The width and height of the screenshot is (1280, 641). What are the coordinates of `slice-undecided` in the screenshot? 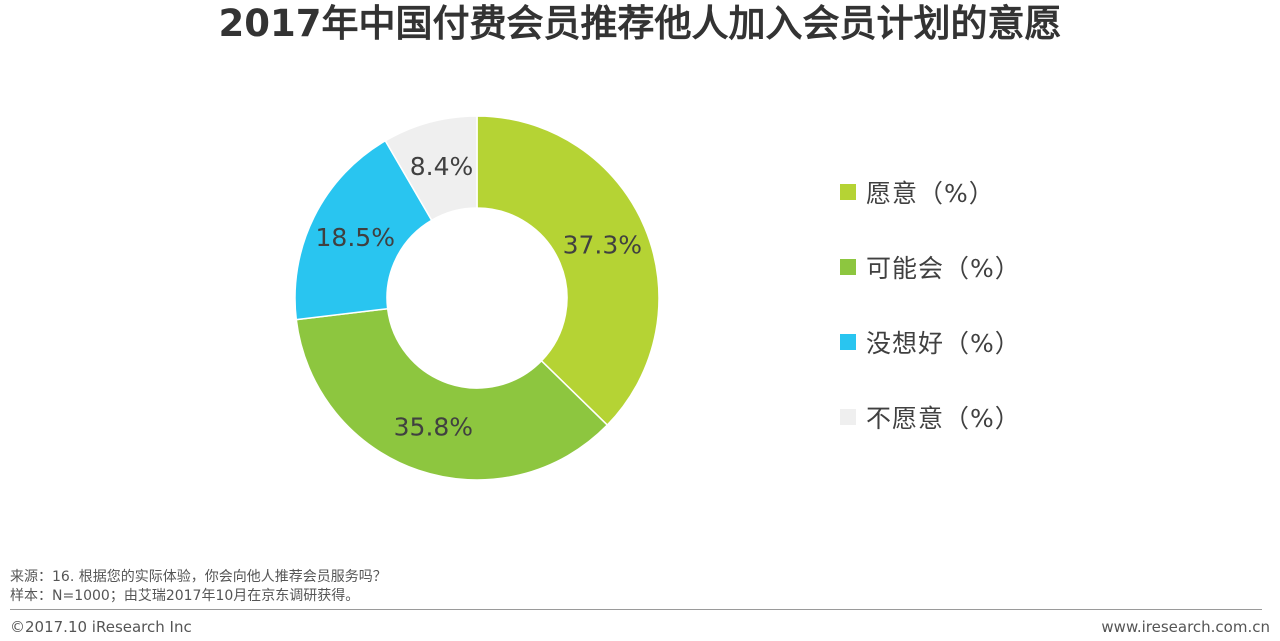 It's located at (363, 230).